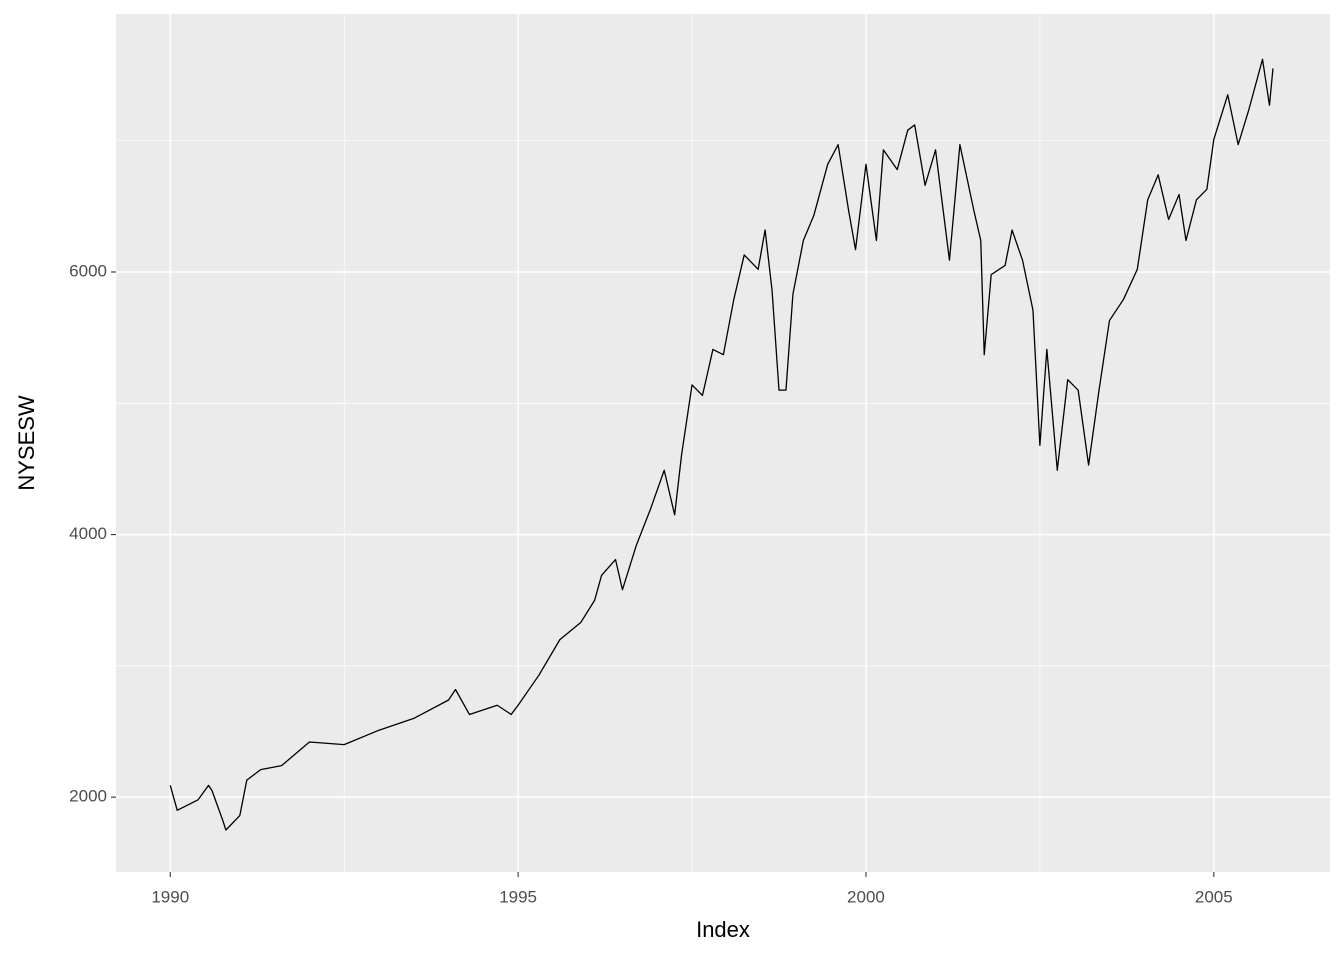 The image size is (1344, 960). I want to click on y-tick-label: 2000, so click(88, 796).